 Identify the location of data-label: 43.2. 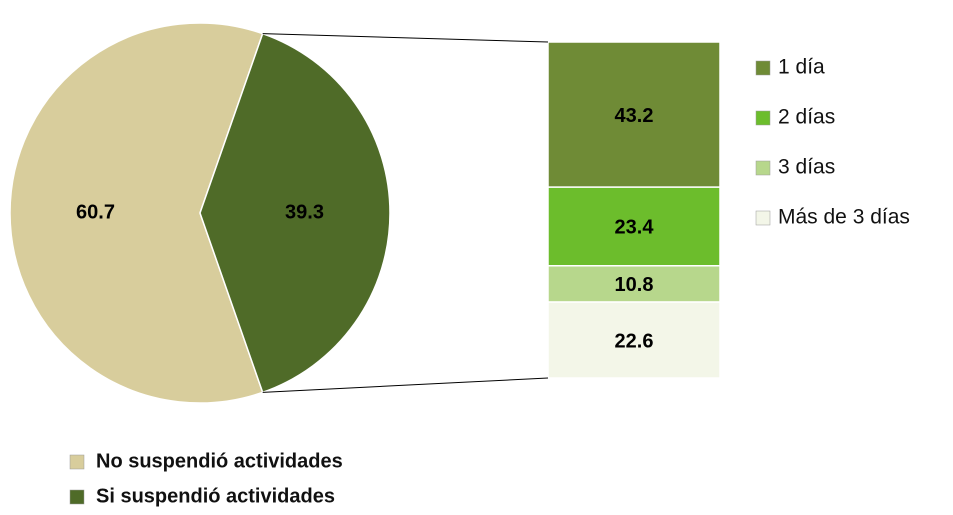
(634, 116).